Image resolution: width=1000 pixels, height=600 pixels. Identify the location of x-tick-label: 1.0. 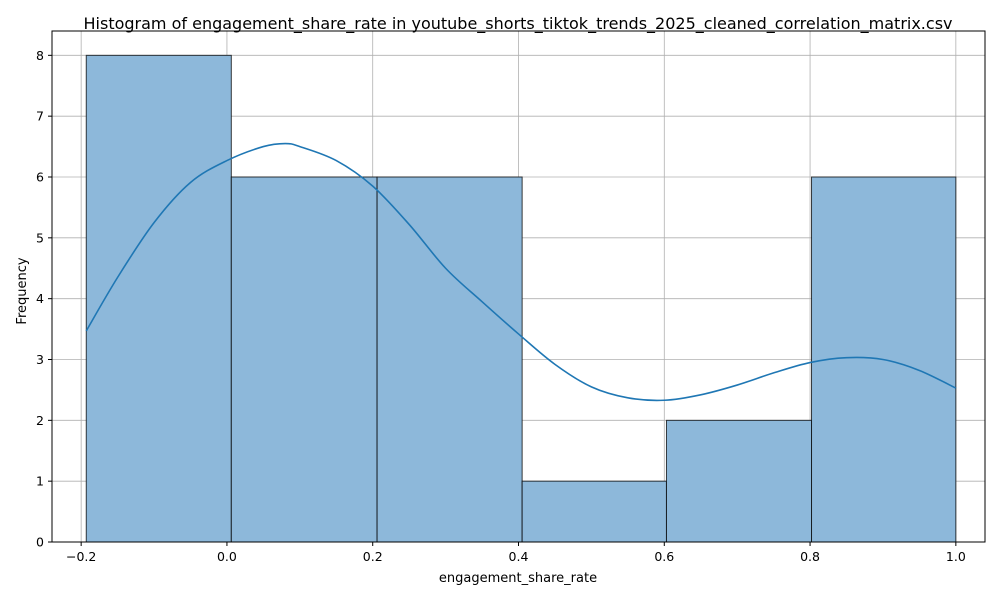
(956, 556).